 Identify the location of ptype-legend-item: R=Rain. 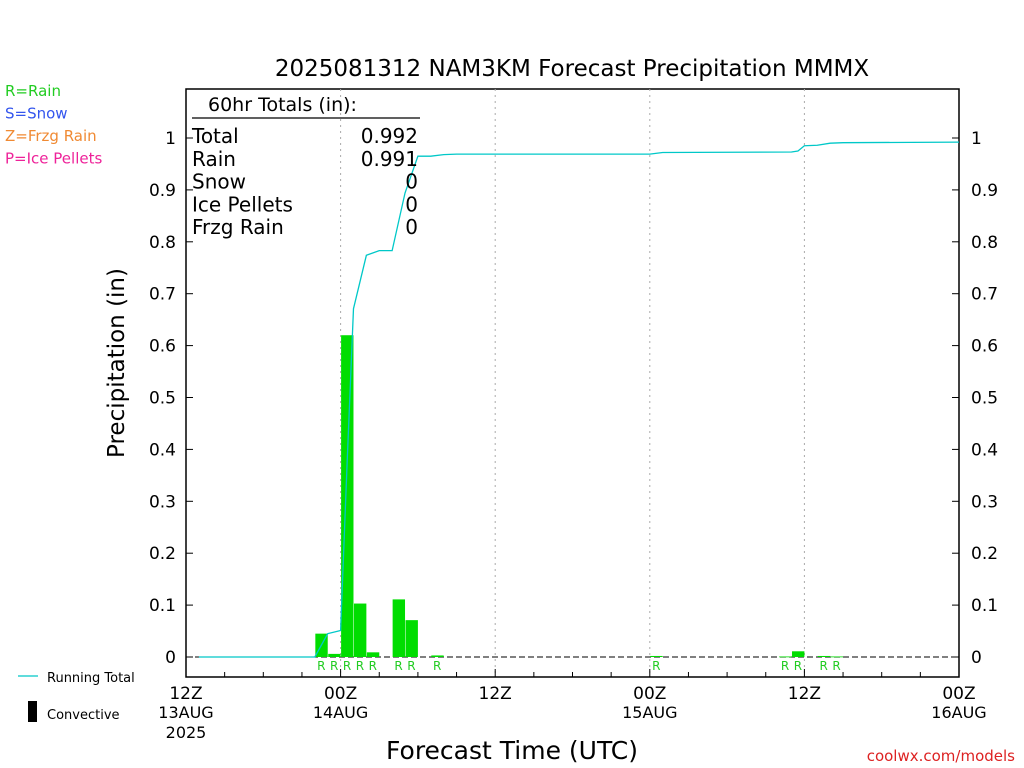
(33, 91).